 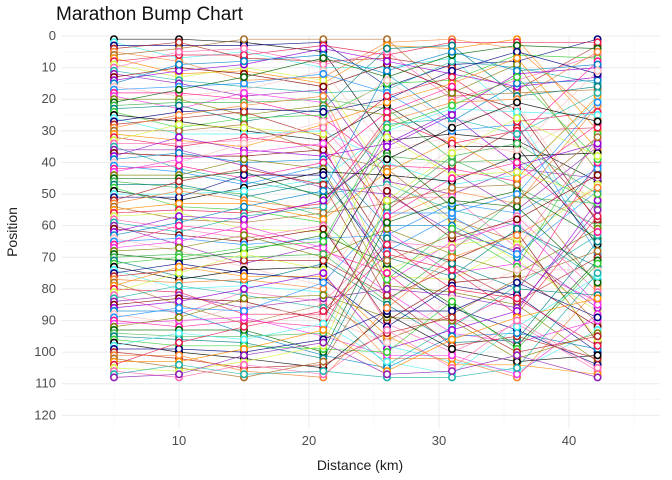 I want to click on x-tick-label: 20, so click(x=309, y=440).